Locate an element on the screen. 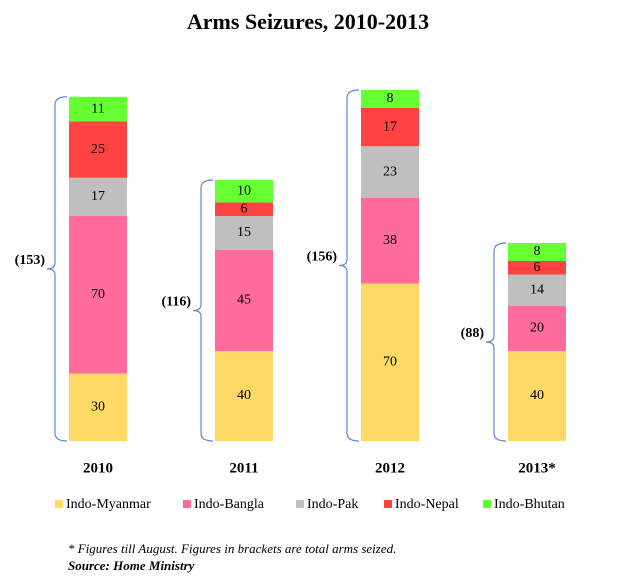  data-label: 11 is located at coordinates (97, 108).